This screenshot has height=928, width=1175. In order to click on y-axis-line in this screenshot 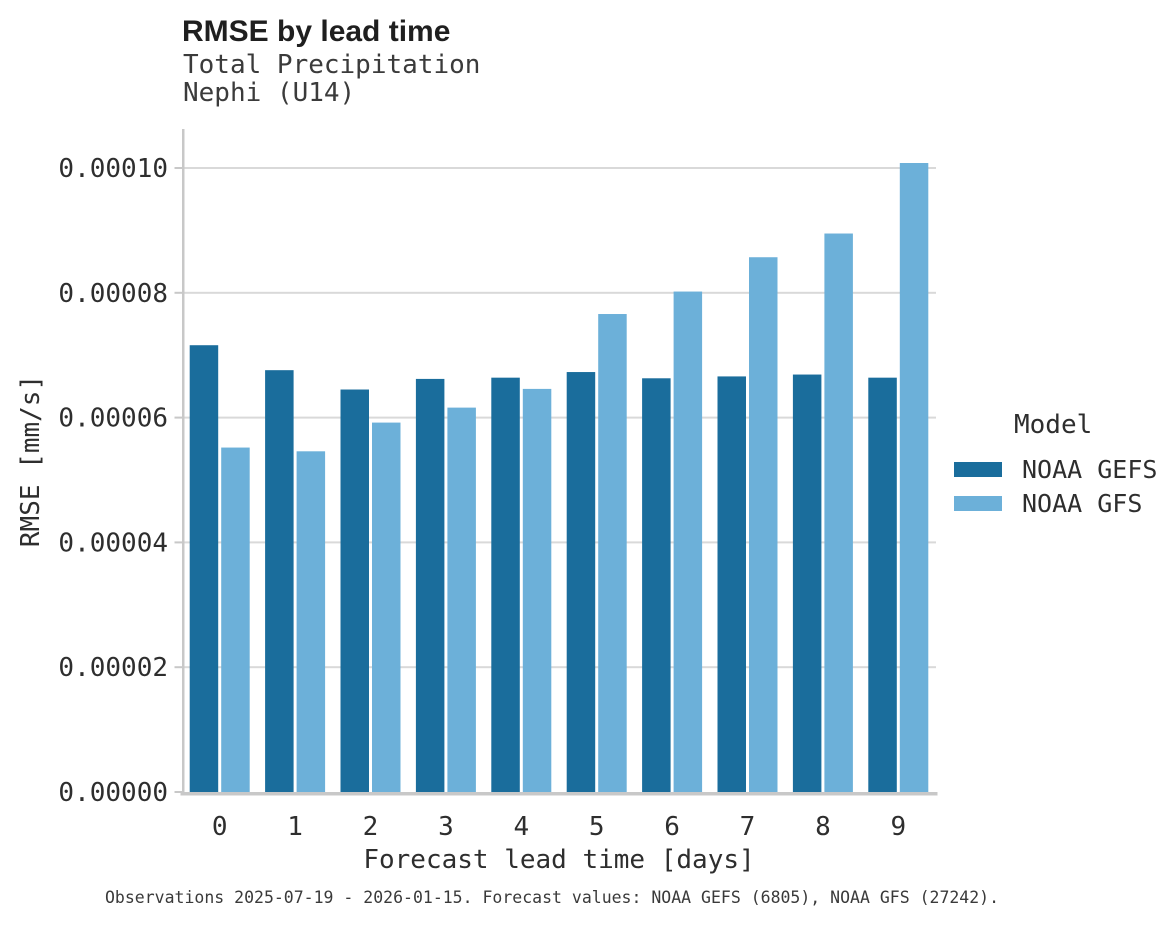, I will do `click(183, 462)`.